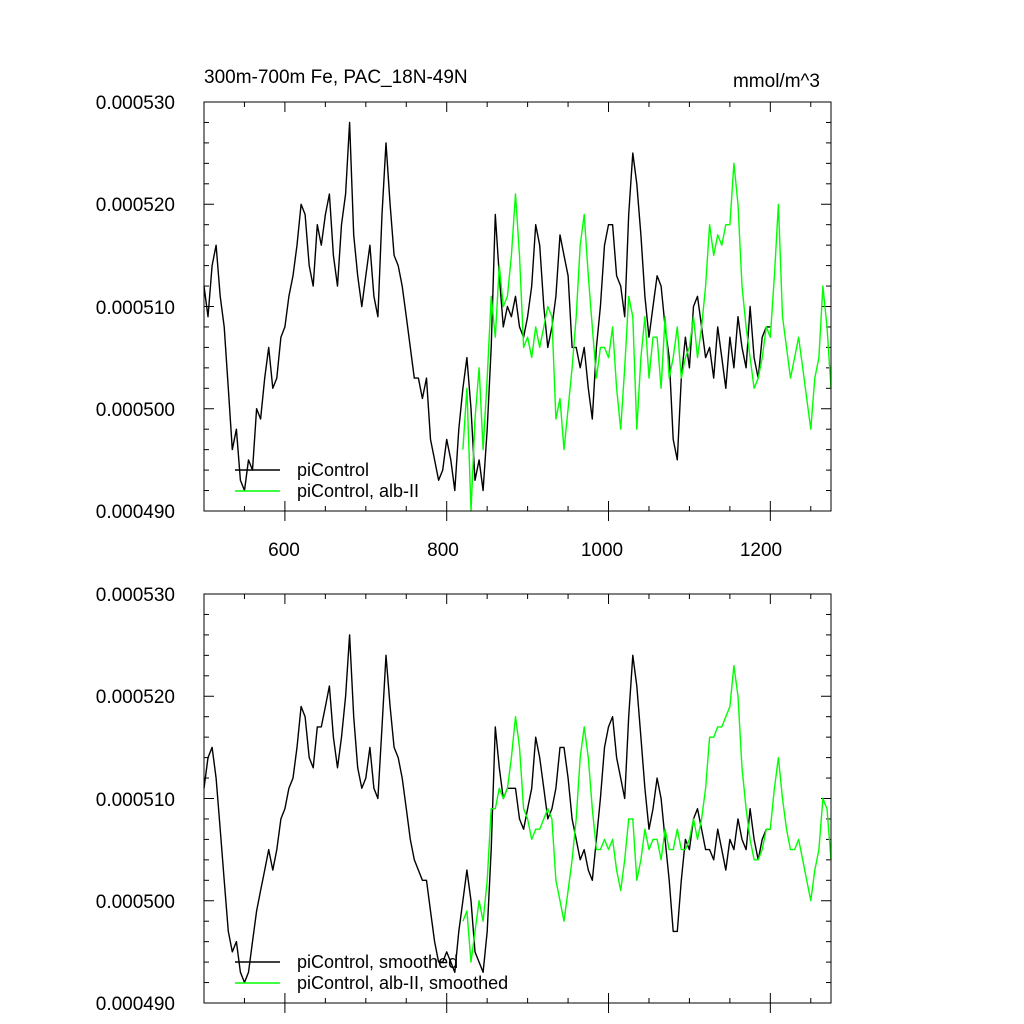 The image size is (1024, 1024). I want to click on top-legend-label-alb-ii: piControl, alb-II, so click(358, 491).